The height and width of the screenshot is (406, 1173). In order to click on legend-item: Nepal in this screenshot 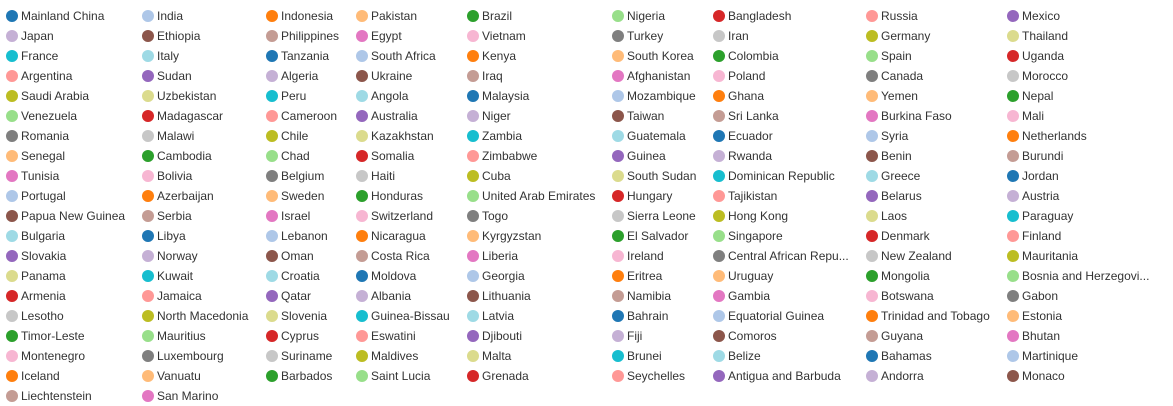, I will do `click(1030, 96)`.